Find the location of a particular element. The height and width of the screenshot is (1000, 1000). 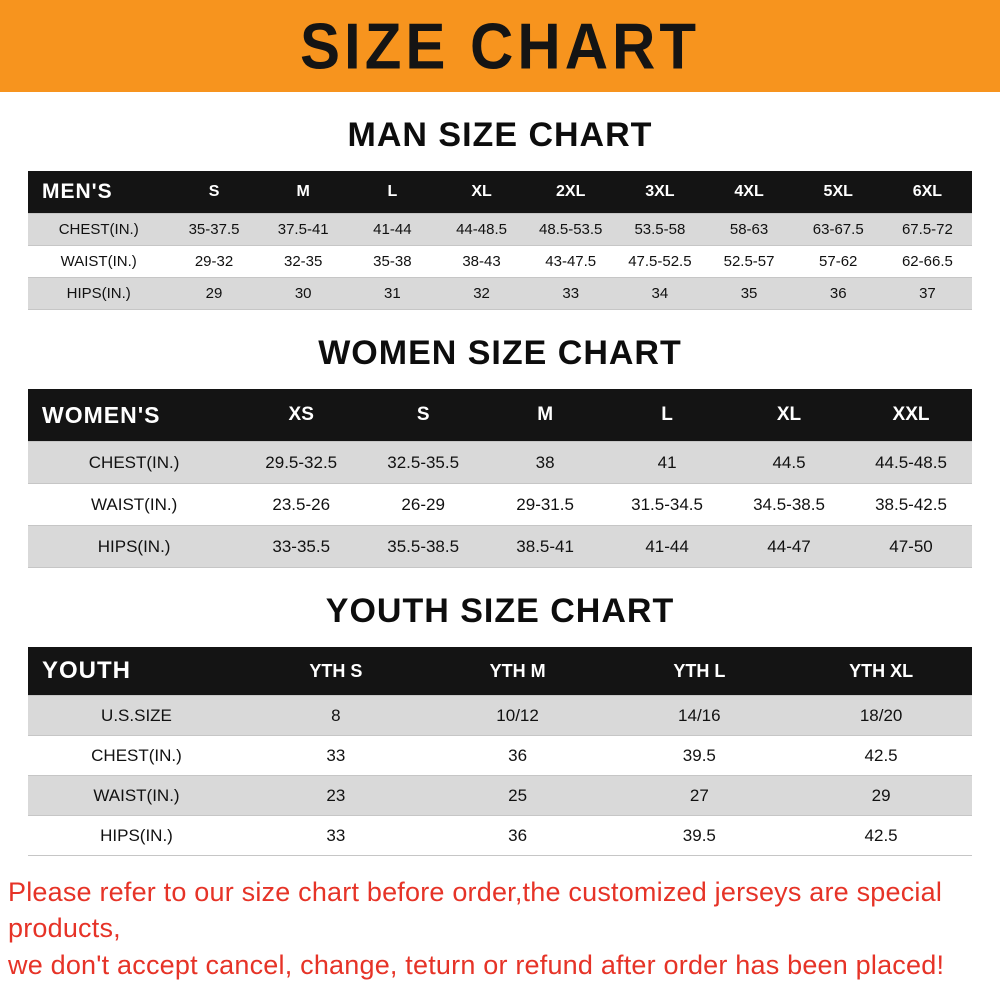

banner: SIZE CHART is located at coordinates (500, 46).